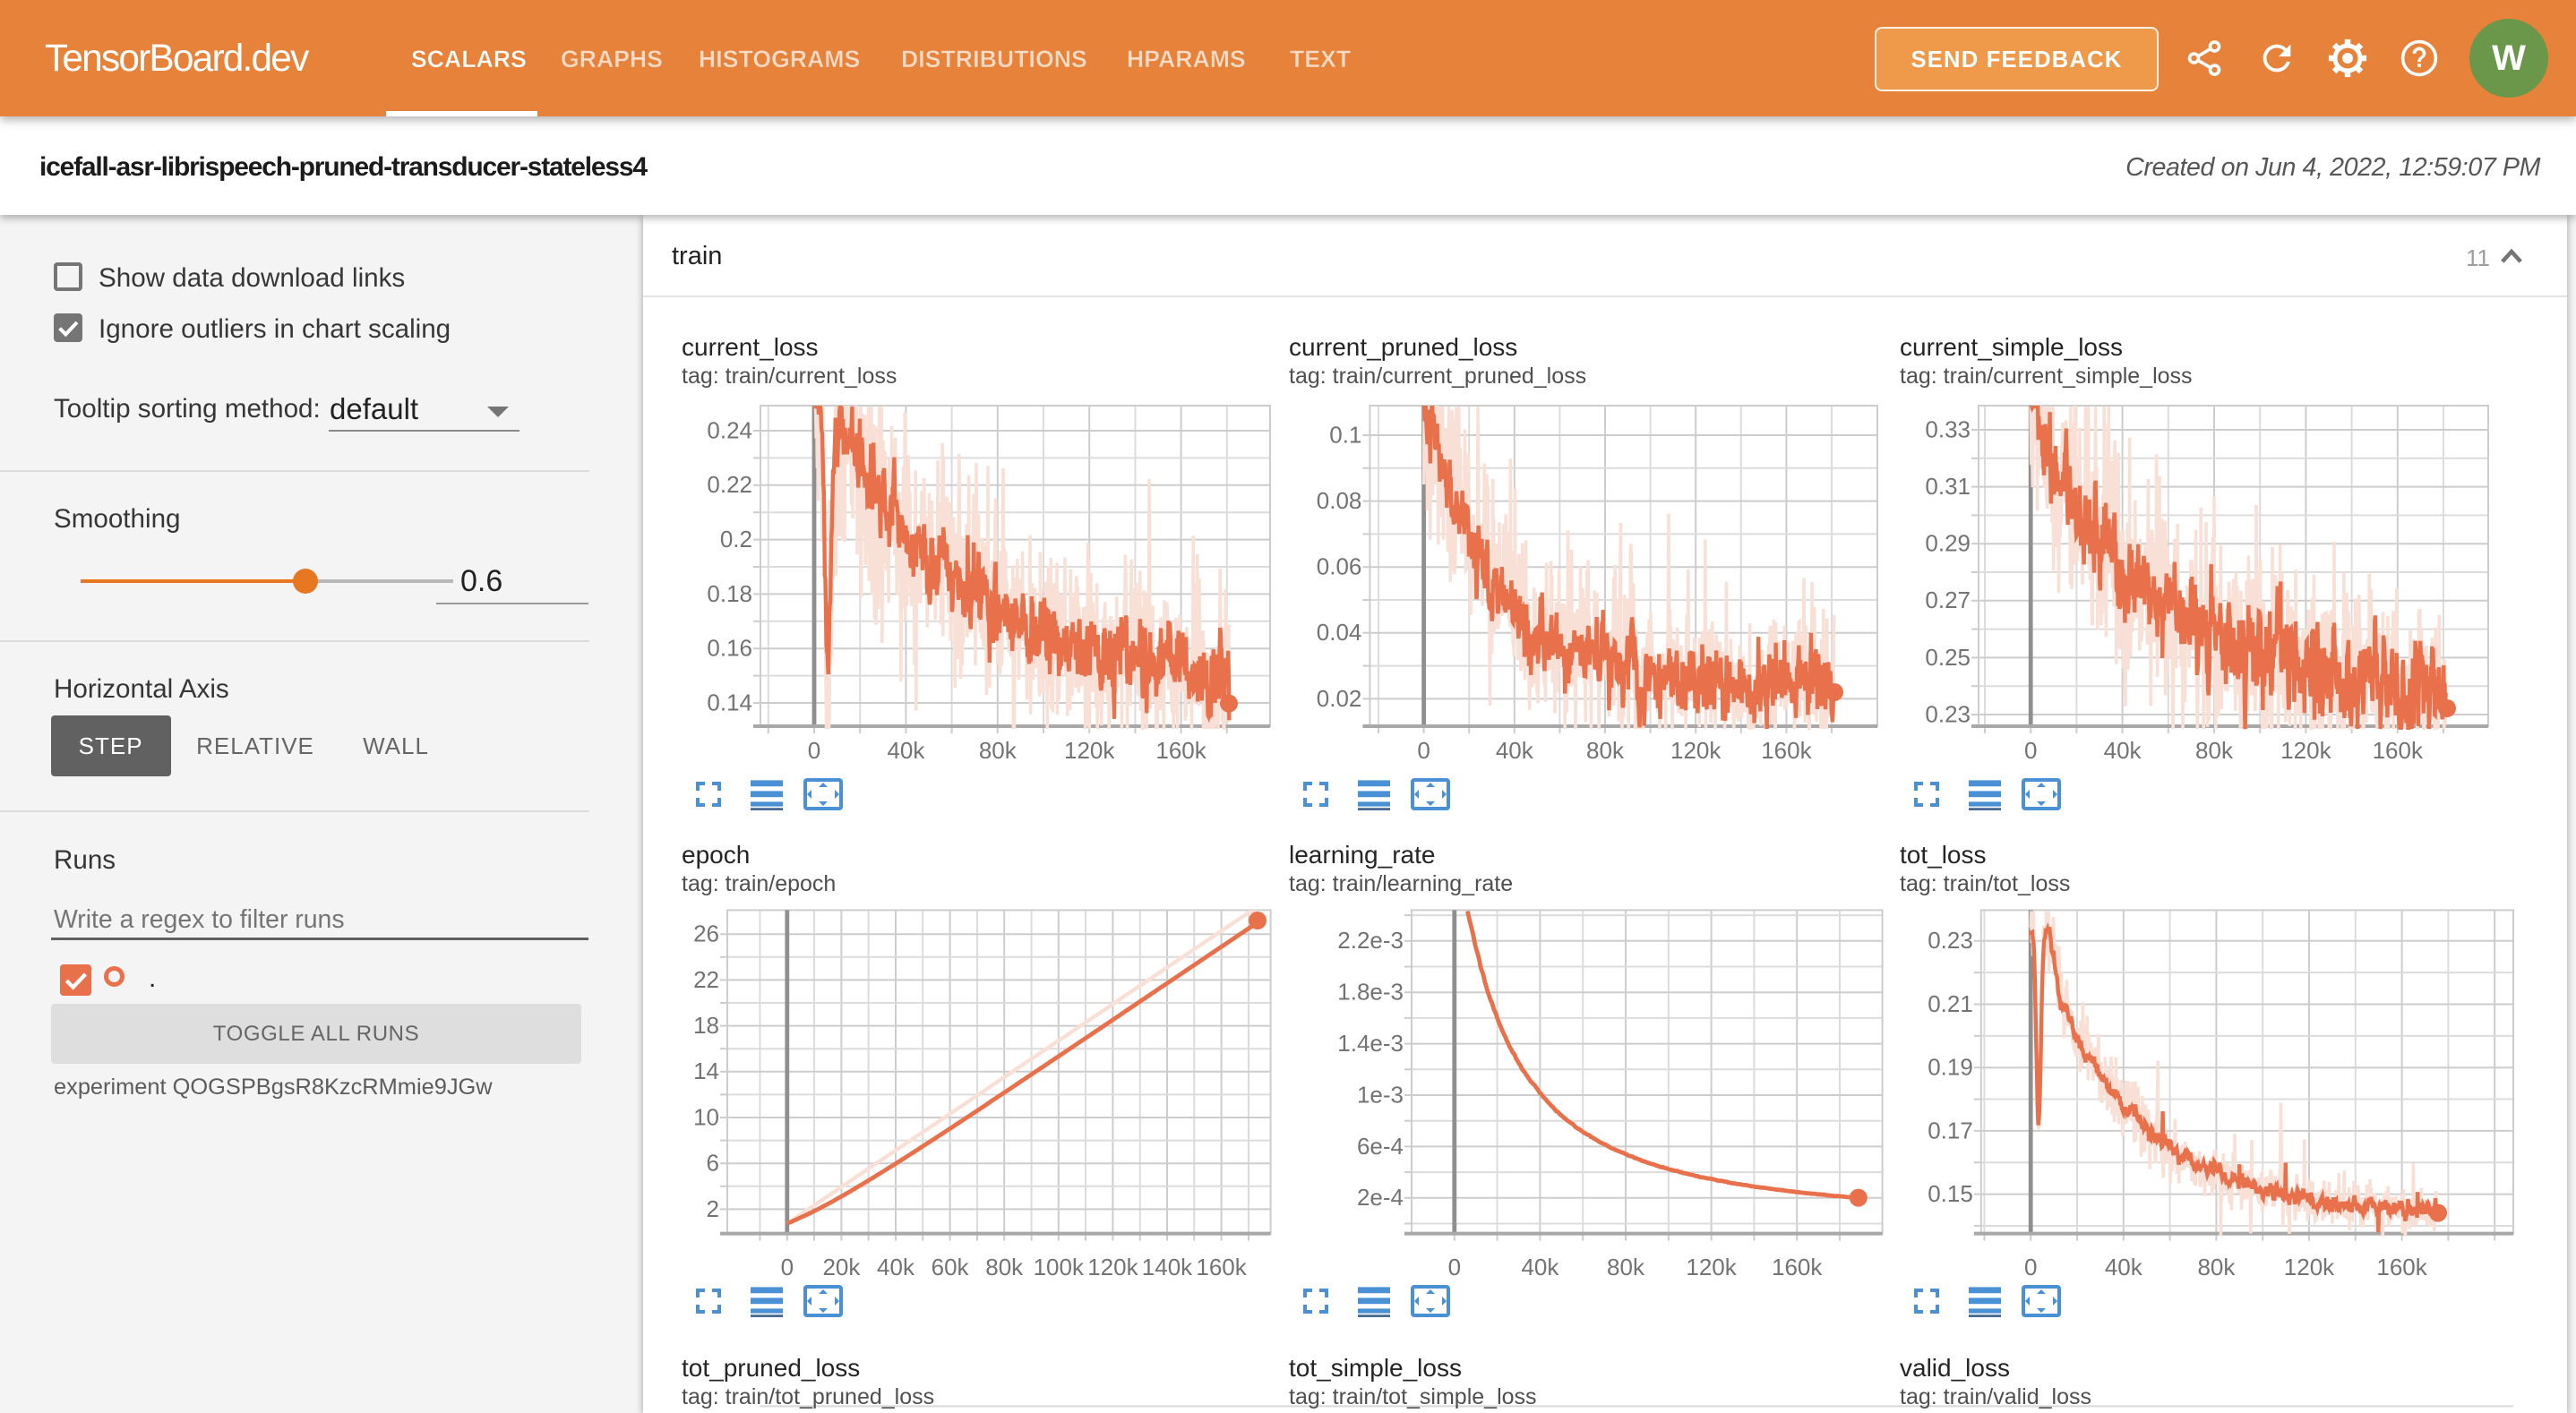 This screenshot has height=1413, width=2576. Describe the element at coordinates (1950, 1067) in the screenshot. I see `svg-text: 0.19` at that location.